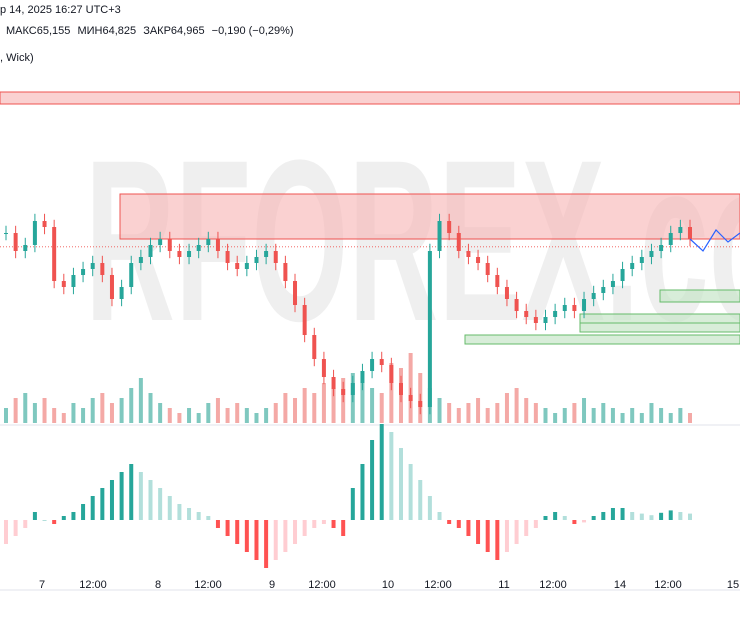 The width and height of the screenshot is (740, 625). I want to click on forecast-line, so click(714, 240).